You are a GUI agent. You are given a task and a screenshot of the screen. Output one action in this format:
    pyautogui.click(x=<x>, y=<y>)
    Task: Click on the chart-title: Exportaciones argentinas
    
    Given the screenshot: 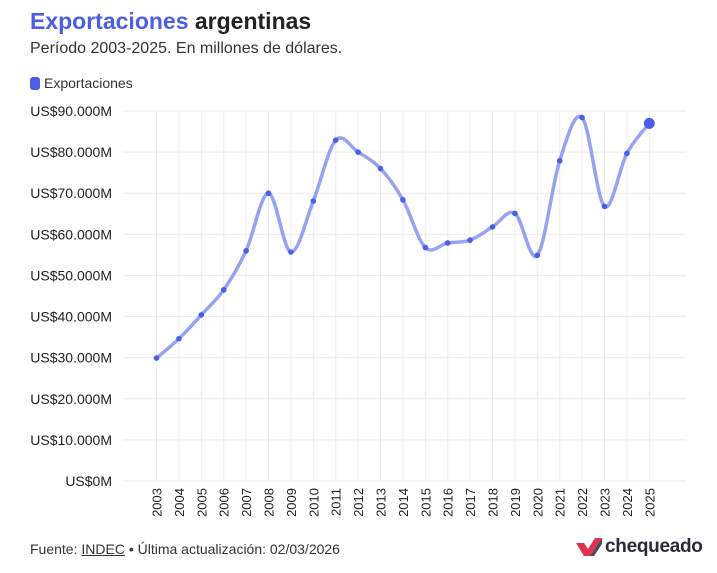 What is the action you would take?
    pyautogui.click(x=170, y=21)
    